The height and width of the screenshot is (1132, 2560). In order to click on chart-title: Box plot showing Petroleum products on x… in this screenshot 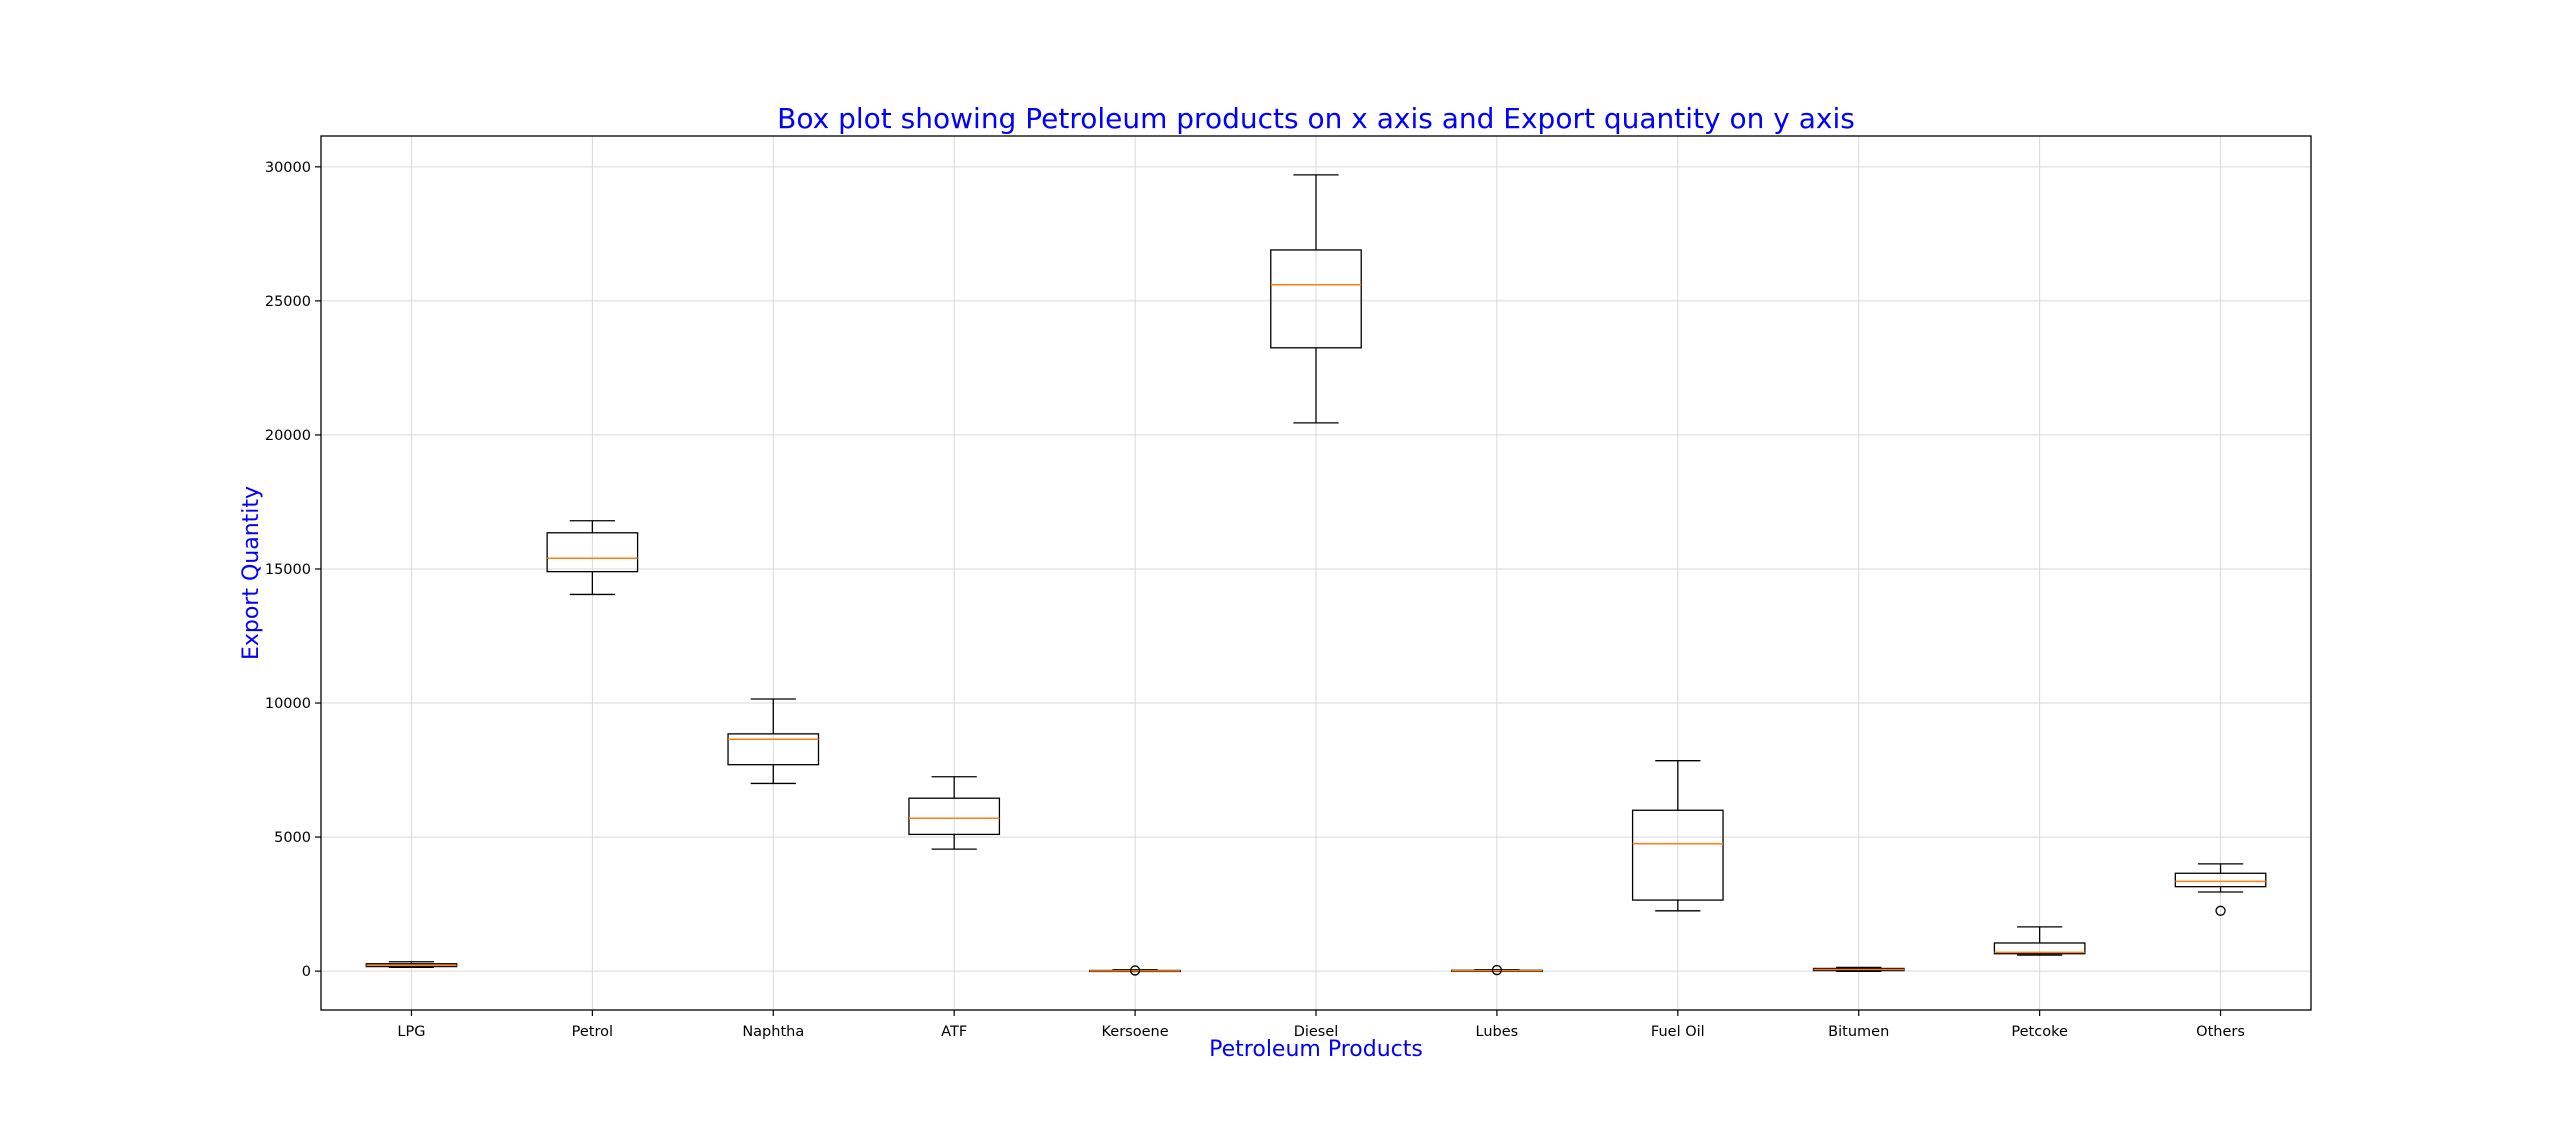, I will do `click(1316, 118)`.